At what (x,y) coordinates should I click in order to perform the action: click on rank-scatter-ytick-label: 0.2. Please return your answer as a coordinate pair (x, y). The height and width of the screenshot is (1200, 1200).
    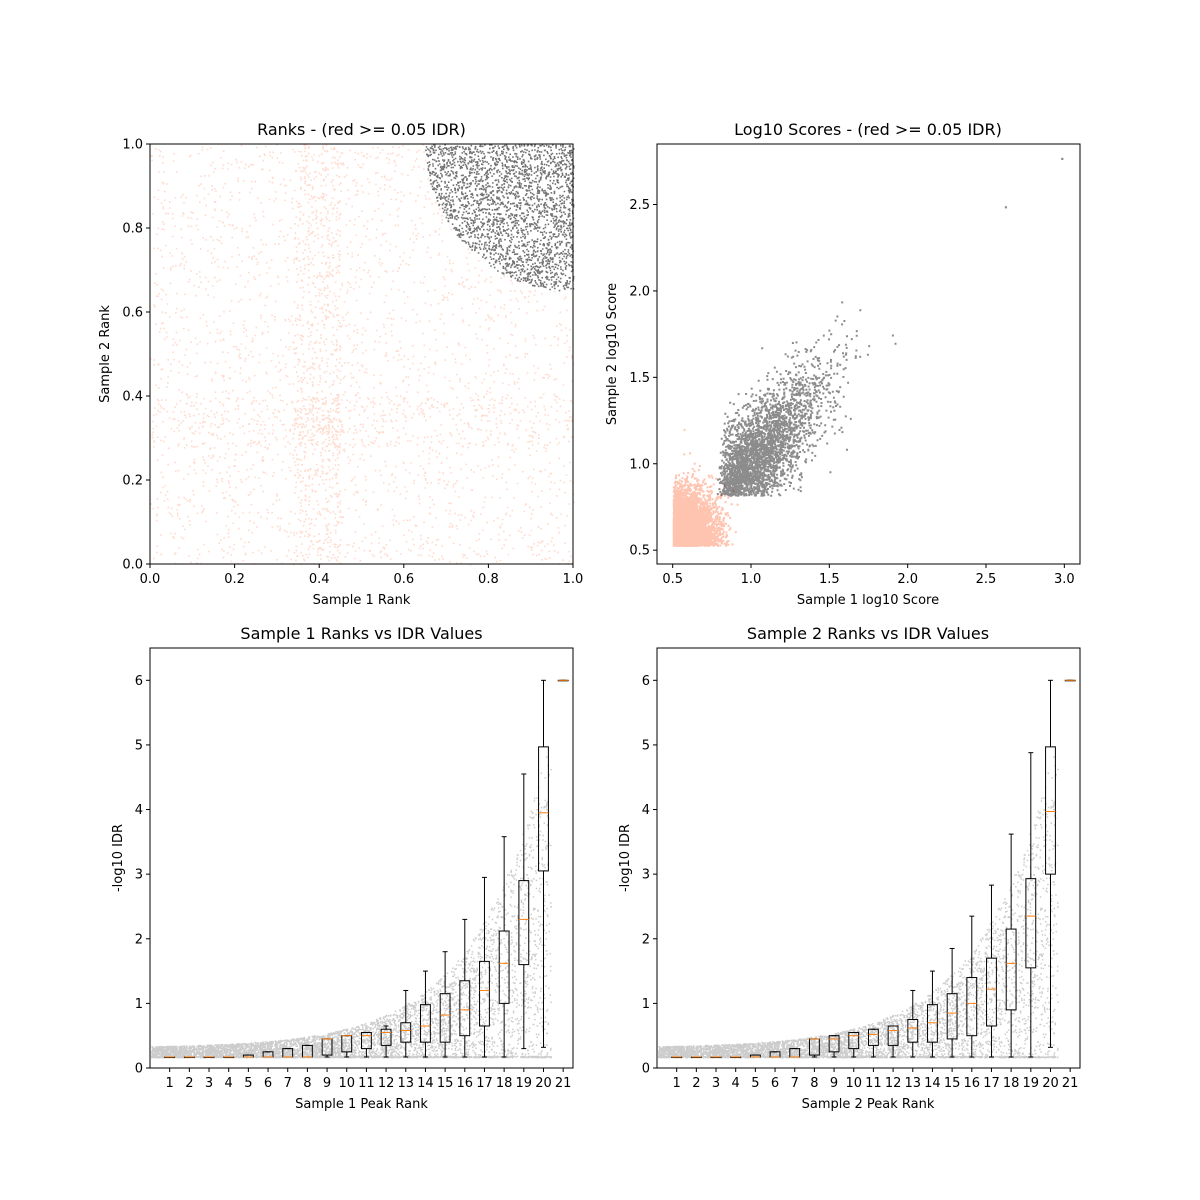
    Looking at the image, I should click on (132, 481).